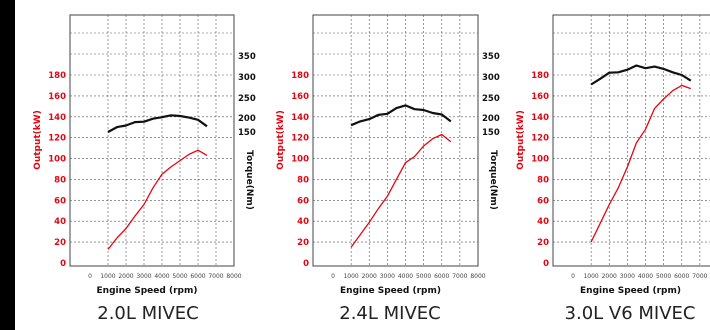 The image size is (710, 330). Describe the element at coordinates (148, 313) in the screenshot. I see `caption-2-0l-mivec: 2.0L MIVEC` at that location.